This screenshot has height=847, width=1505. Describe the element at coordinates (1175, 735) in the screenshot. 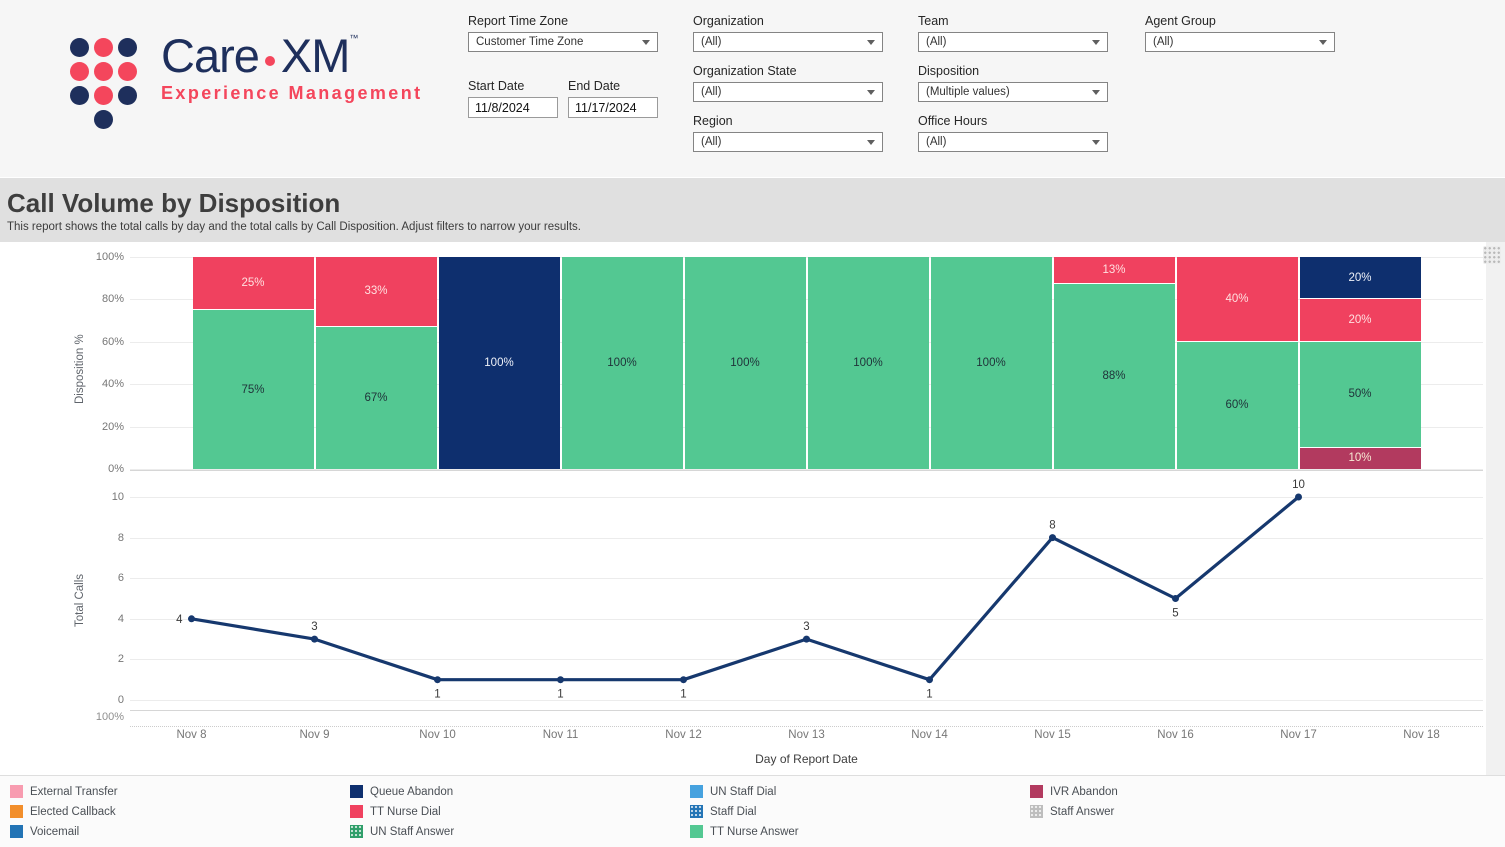

I see `x-axis-label: Nov 16` at that location.